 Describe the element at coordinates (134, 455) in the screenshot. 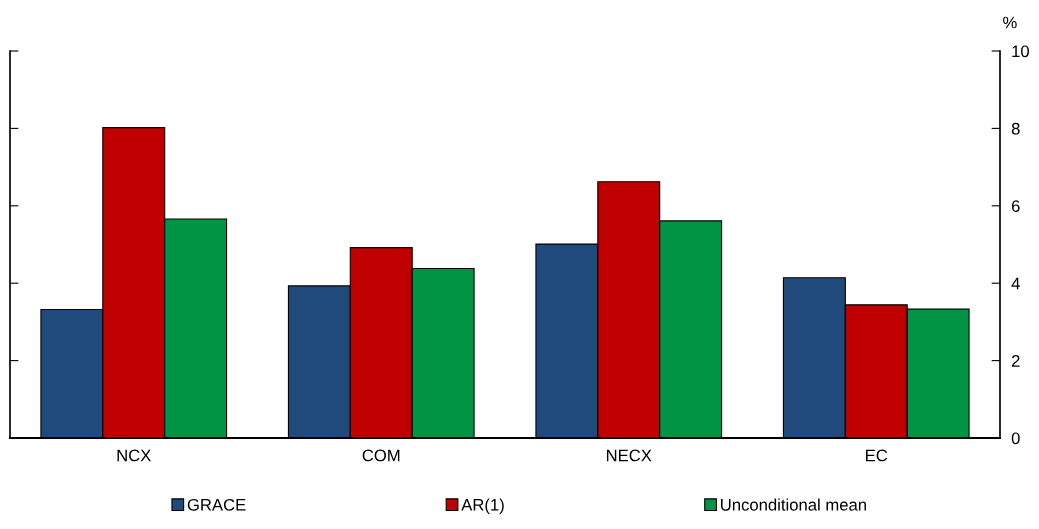

I see `x-tick-label: NCX` at that location.